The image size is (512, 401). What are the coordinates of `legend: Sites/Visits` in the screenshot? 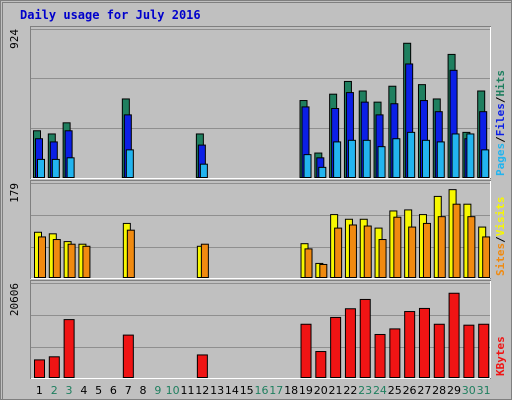 It's located at (500, 237).